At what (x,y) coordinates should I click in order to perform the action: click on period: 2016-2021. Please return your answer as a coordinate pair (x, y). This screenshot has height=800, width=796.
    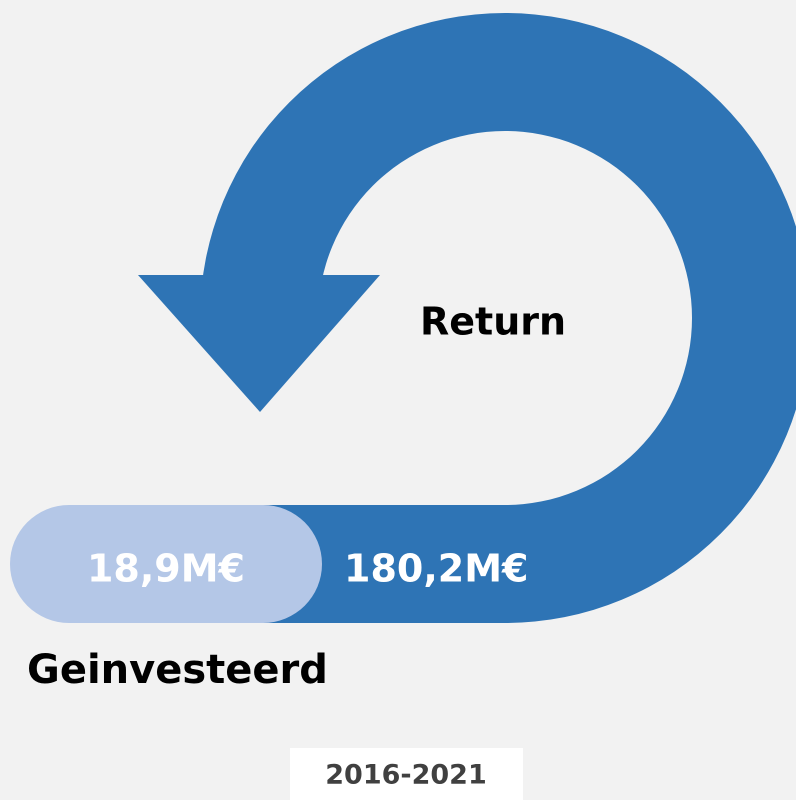
    Looking at the image, I should click on (406, 775).